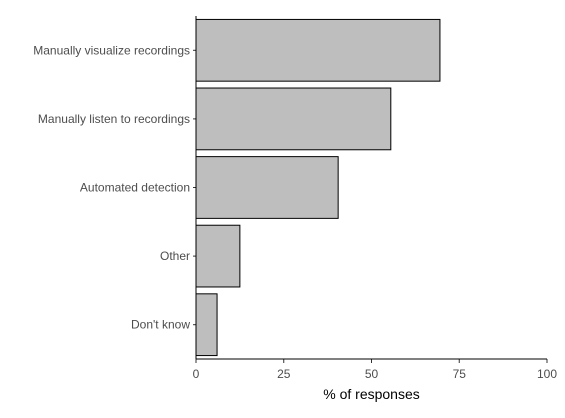 Image resolution: width=565 pixels, height=418 pixels. I want to click on y-tick-label-2: Automated detection, so click(135, 188).